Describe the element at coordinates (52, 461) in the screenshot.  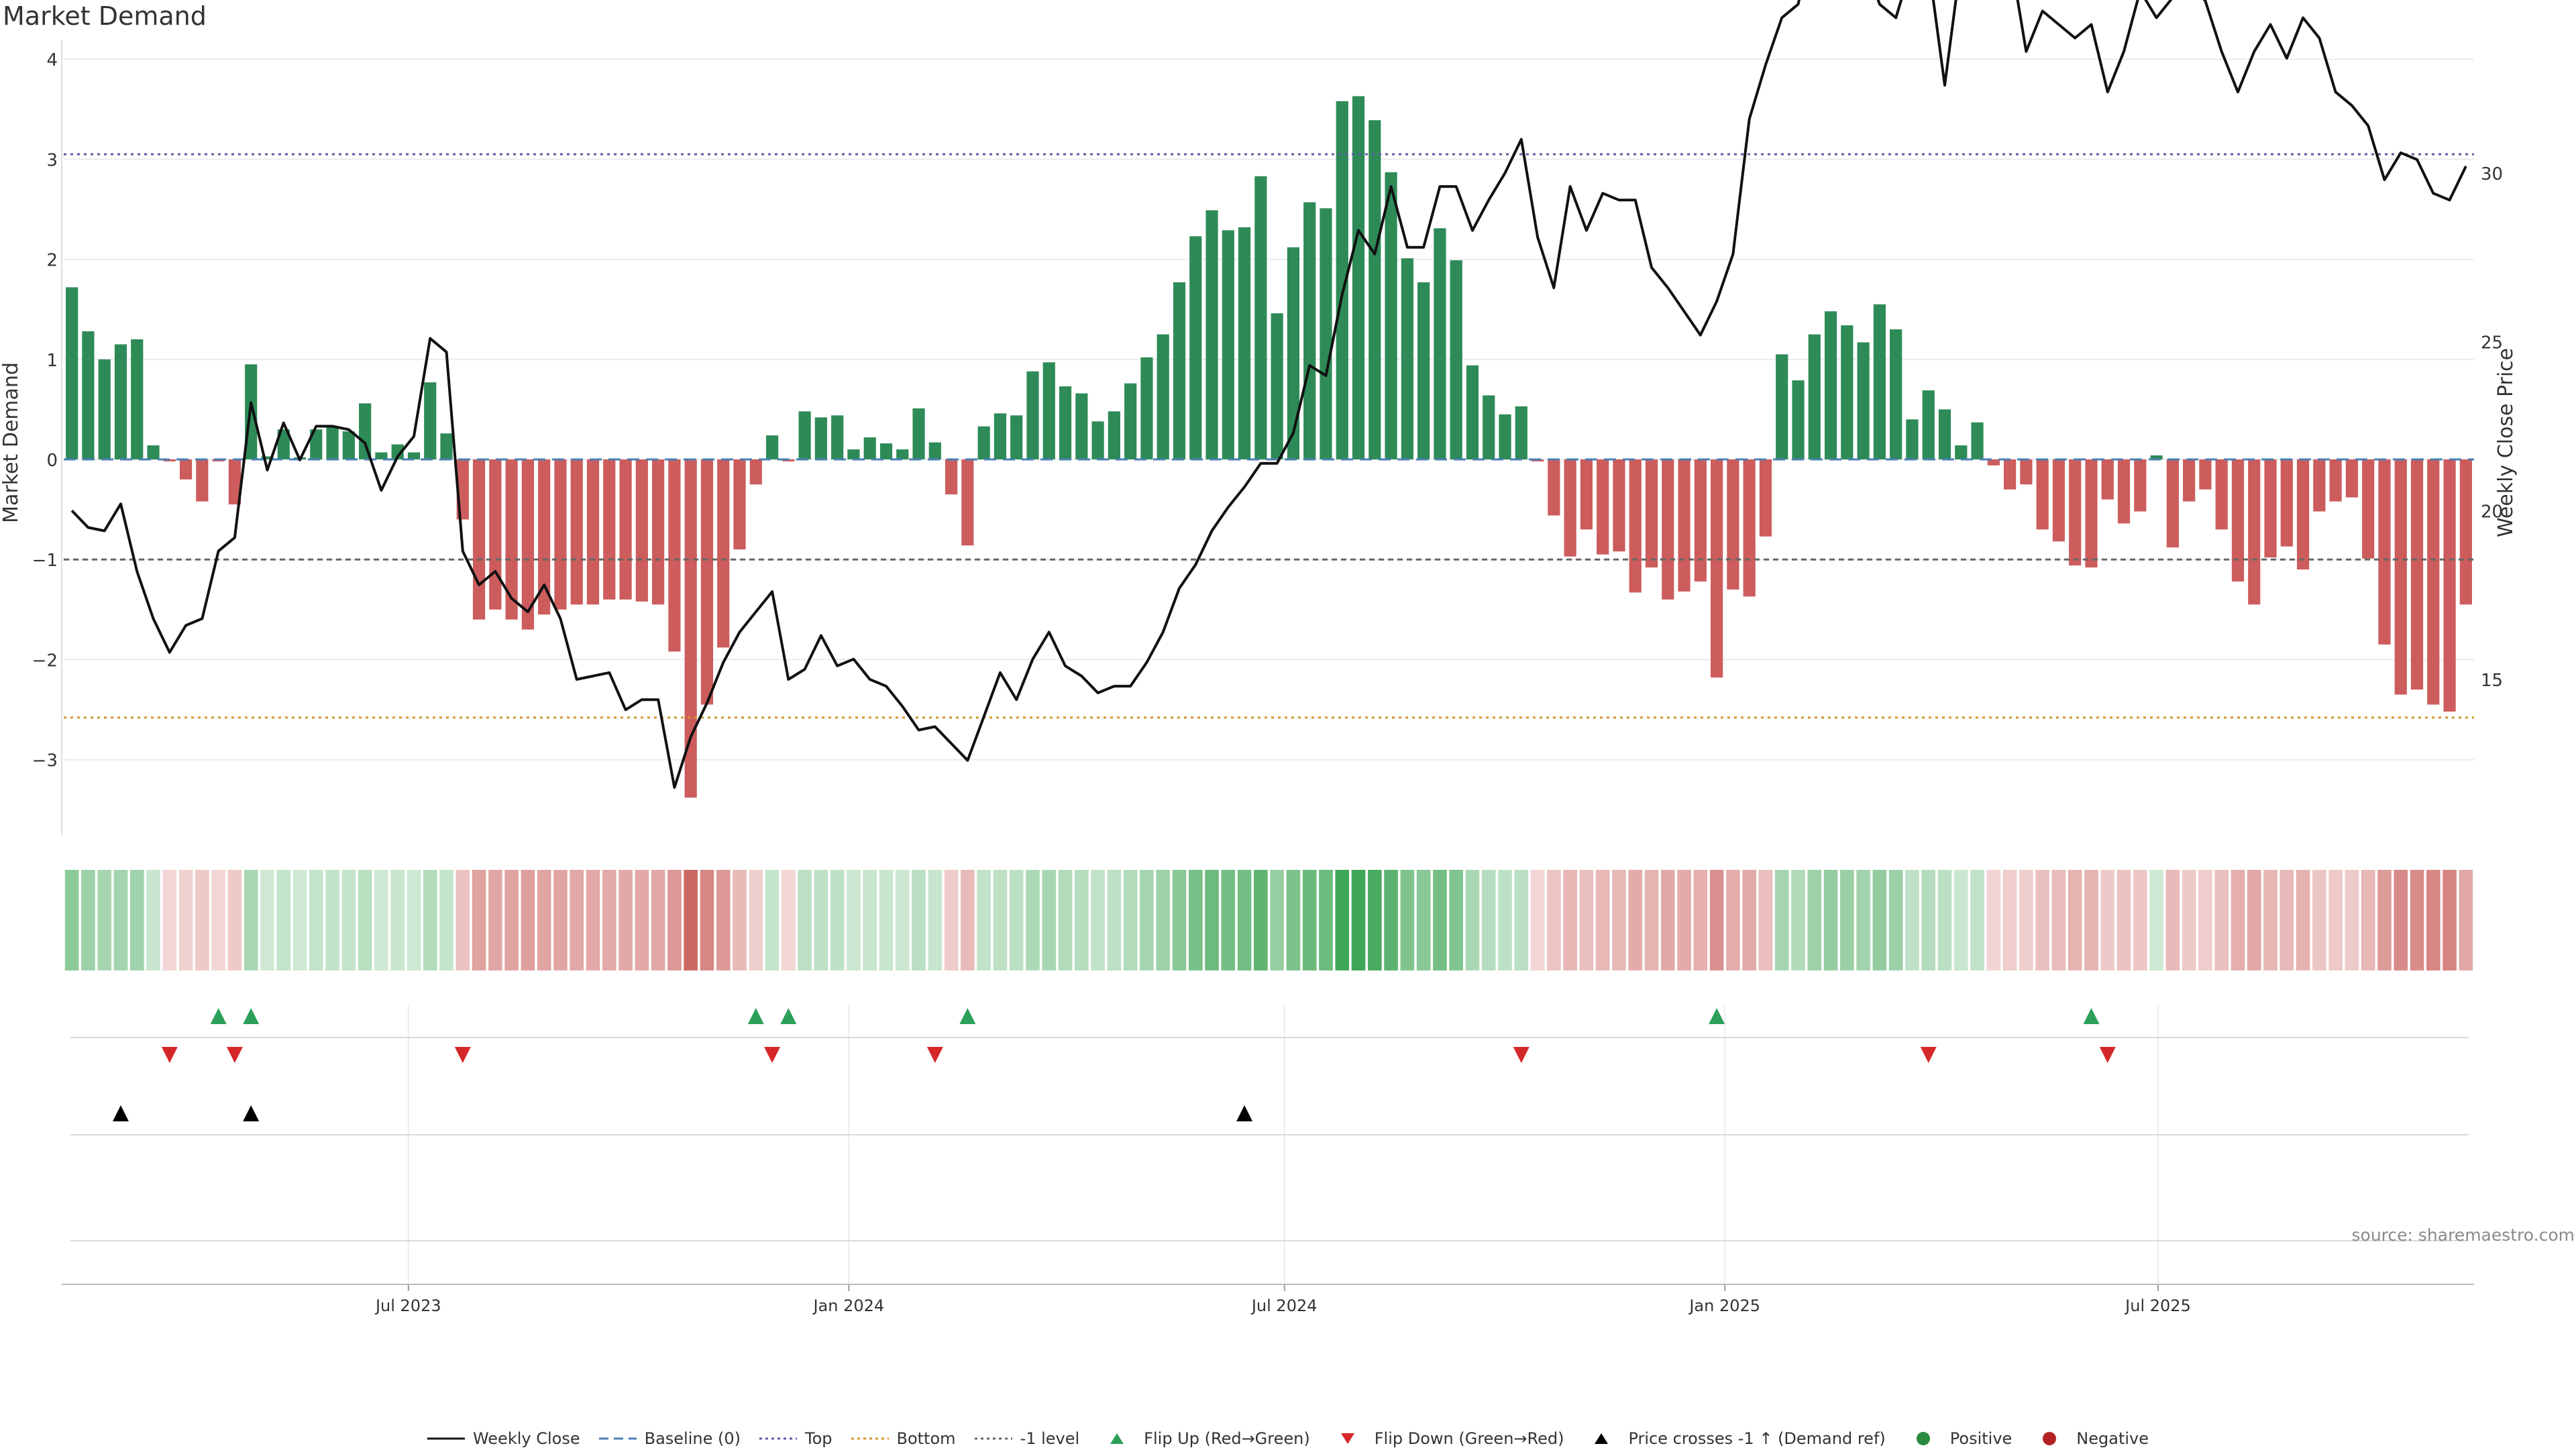
I see `y-tick-label: 0` at that location.